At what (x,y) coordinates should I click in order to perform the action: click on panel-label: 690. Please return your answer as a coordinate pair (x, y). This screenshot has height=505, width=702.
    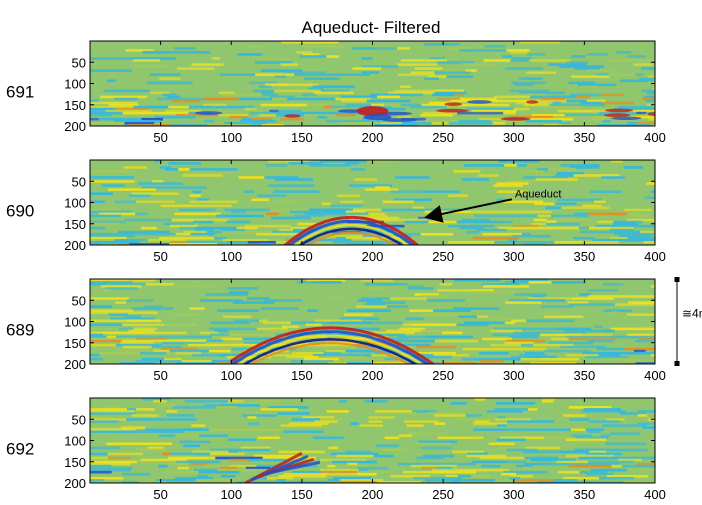
    Looking at the image, I should click on (20, 211).